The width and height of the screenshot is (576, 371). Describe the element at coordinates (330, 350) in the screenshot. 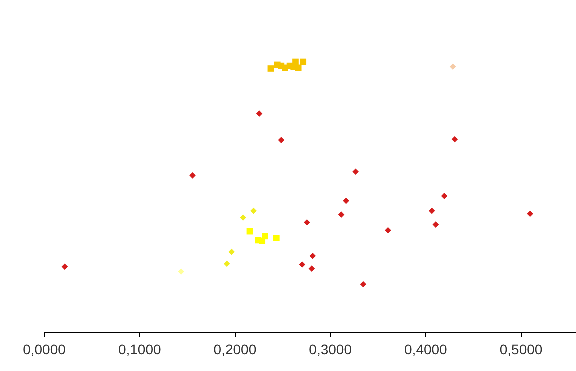

I see `x-tick-label: 0,3000` at that location.